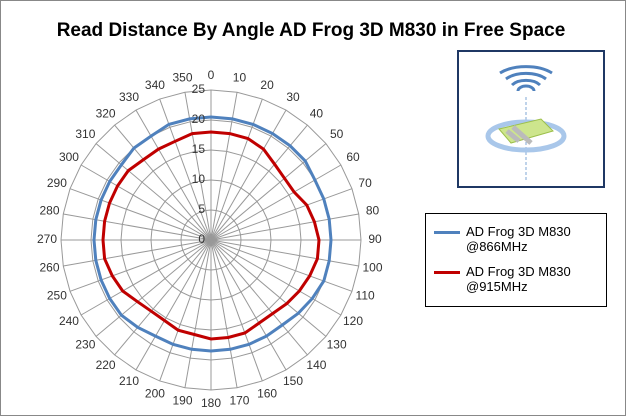  Describe the element at coordinates (49, 211) in the screenshot. I see `angle-label: 280` at that location.